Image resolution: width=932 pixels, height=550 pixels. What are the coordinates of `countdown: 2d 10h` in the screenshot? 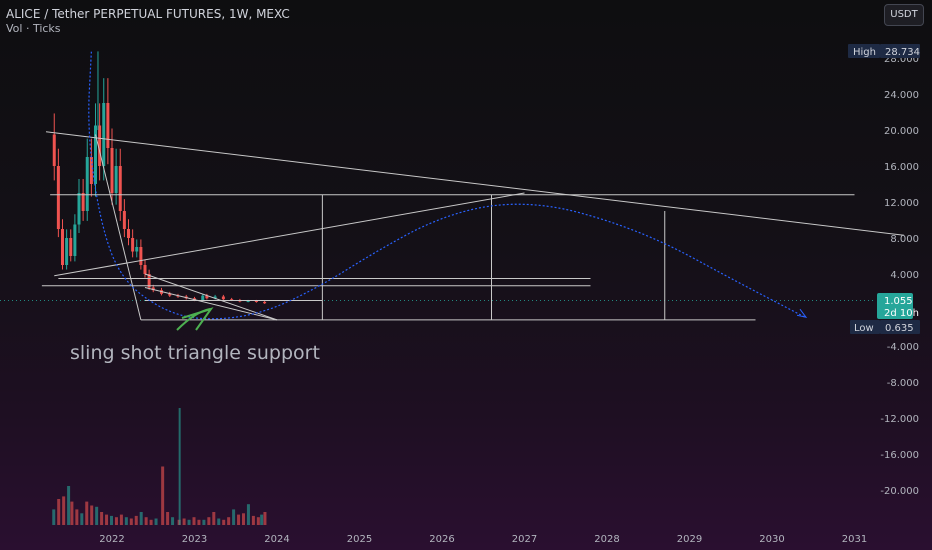 It's located at (901, 313).